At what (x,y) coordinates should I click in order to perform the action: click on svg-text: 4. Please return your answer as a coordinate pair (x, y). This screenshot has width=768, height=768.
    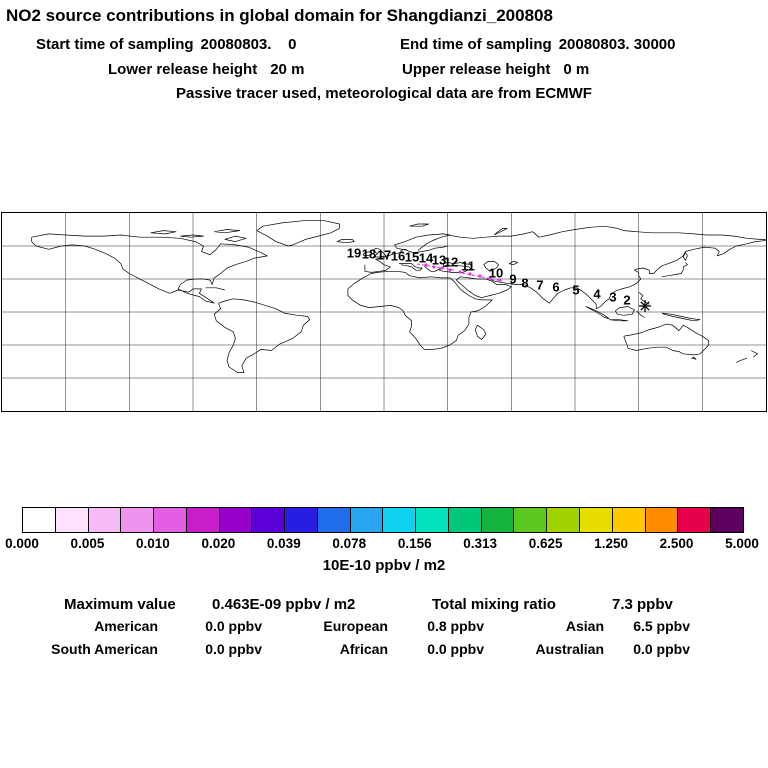
    Looking at the image, I should click on (597, 294).